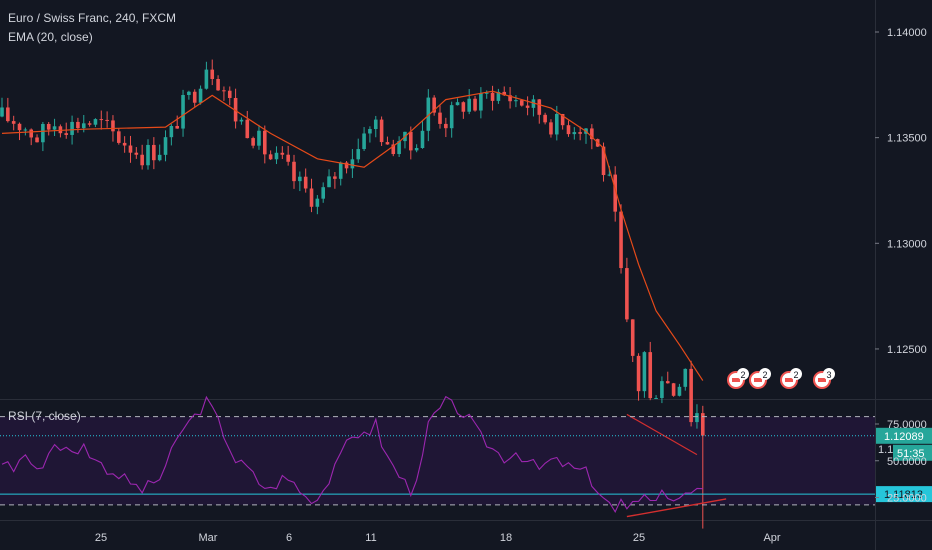 This screenshot has width=932, height=550. Describe the element at coordinates (289, 538) in the screenshot. I see `time-tick-label: 6` at that location.